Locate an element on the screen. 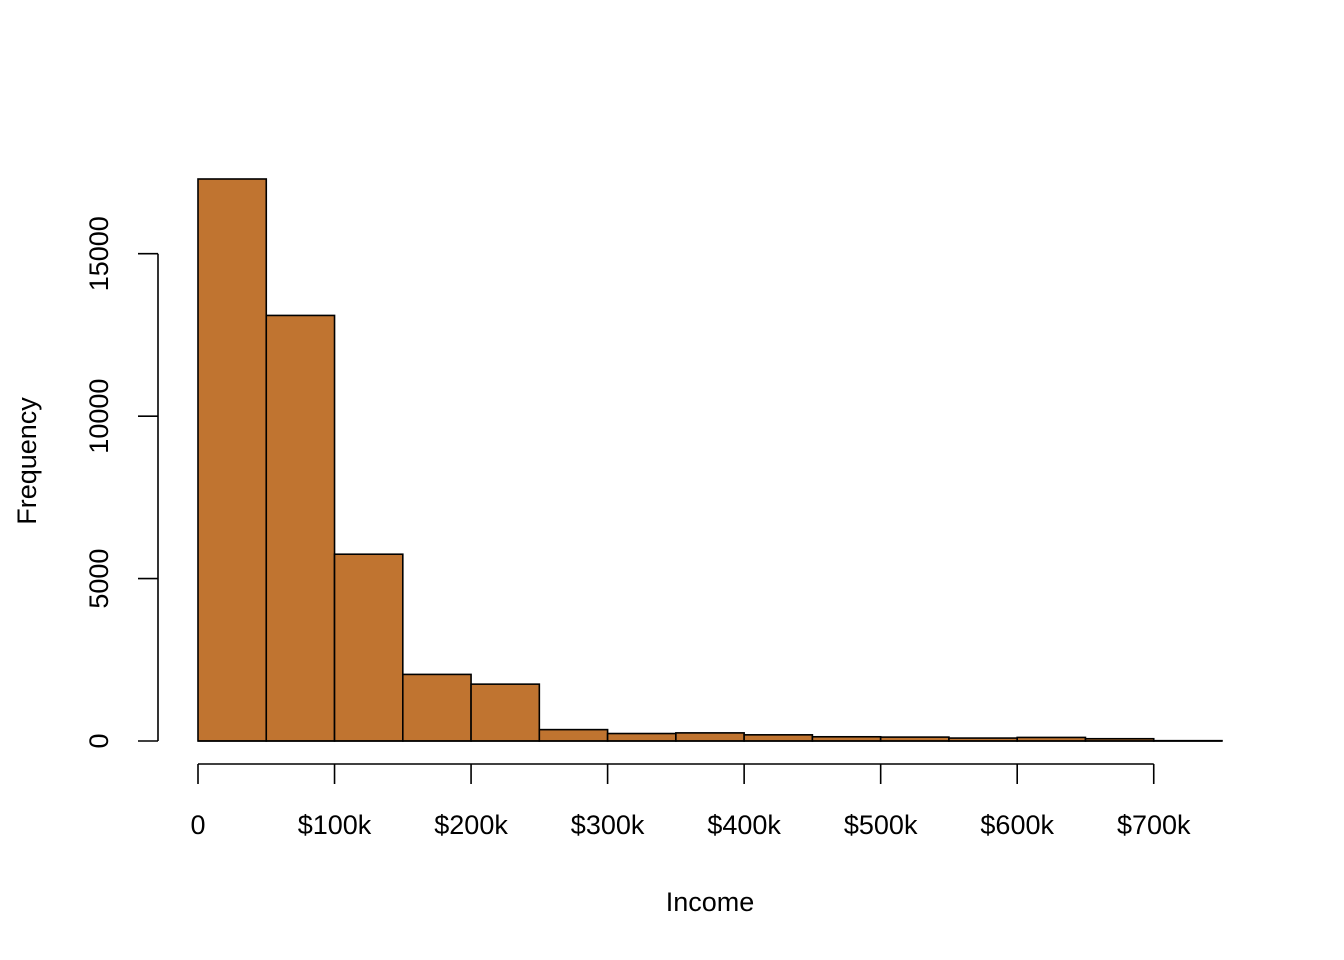 Image resolution: width=1344 pixels, height=960 pixels. y-tick-label-0: 0 is located at coordinates (99, 740).